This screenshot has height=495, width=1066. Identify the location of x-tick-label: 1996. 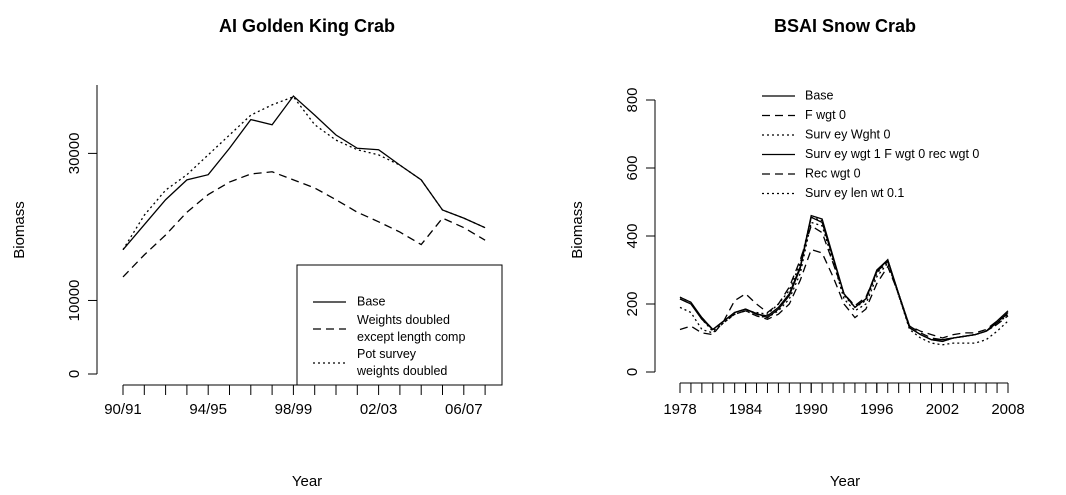
(876, 409).